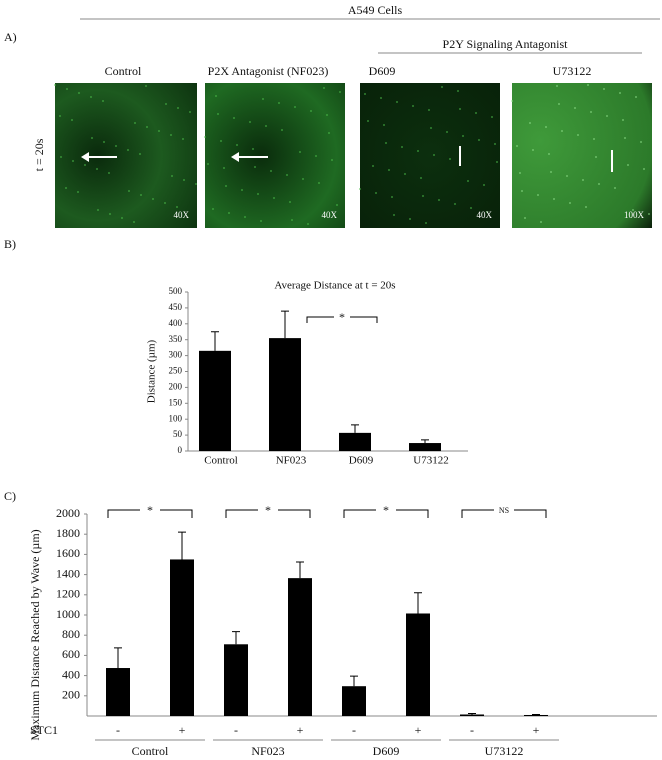 The image size is (662, 760). What do you see at coordinates (485, 215) in the screenshot?
I see `magnification: 40X` at bounding box center [485, 215].